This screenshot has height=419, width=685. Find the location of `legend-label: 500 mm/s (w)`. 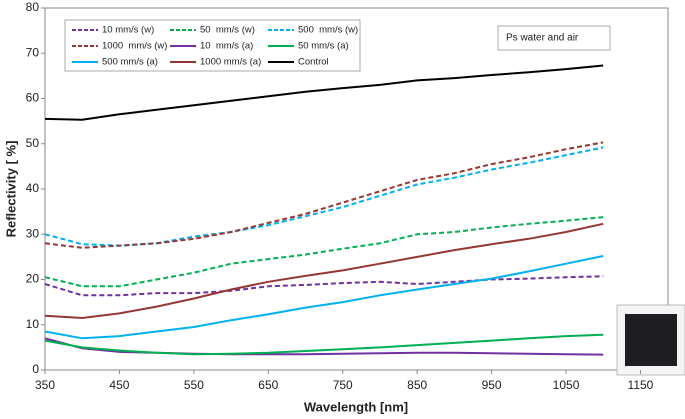

legend-label: 500 mm/s (w) is located at coordinates (328, 30).